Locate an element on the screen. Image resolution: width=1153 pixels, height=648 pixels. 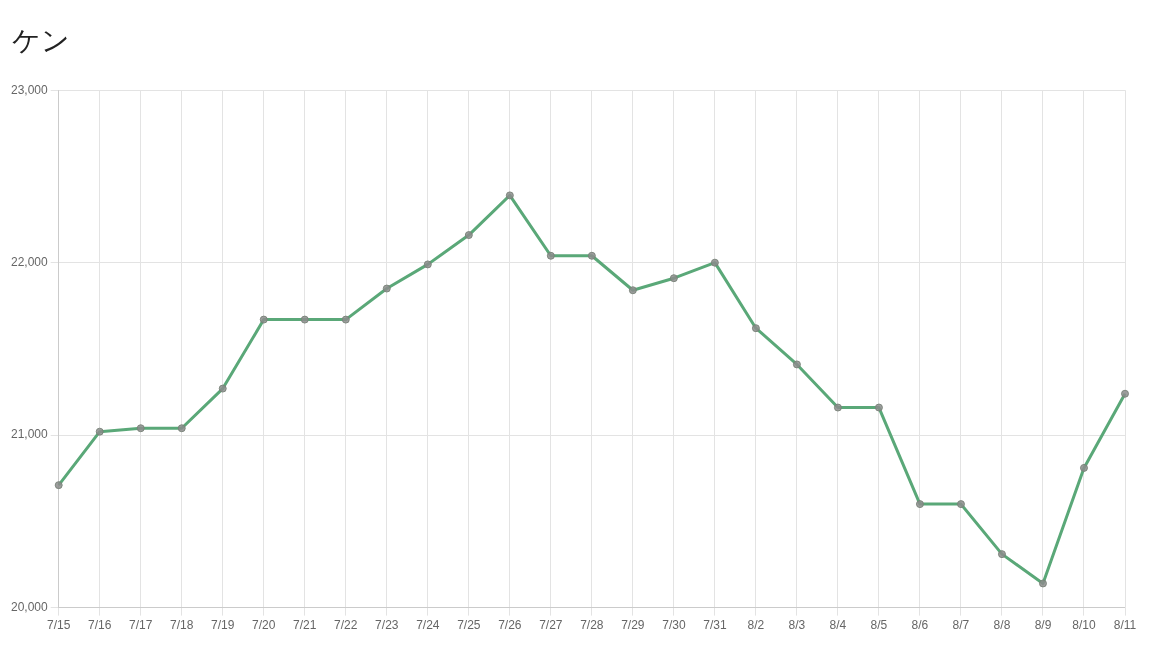
x-tick-label: 7/19 is located at coordinates (223, 625).